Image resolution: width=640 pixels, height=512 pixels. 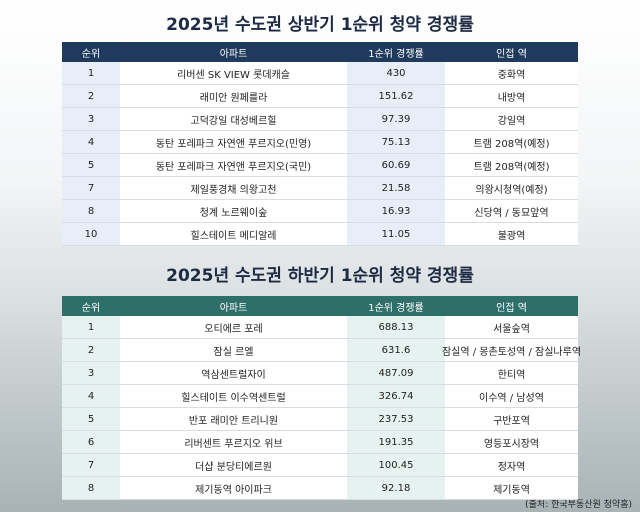 I want to click on cell: 75.13, so click(x=396, y=142).